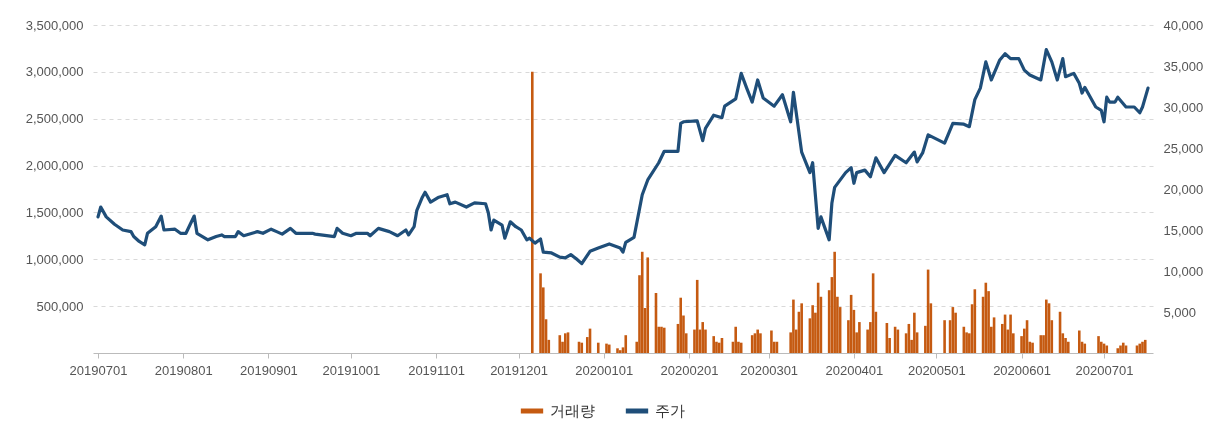 The height and width of the screenshot is (422, 1218). I want to click on y2-tick-label: 15,000, so click(1183, 230).